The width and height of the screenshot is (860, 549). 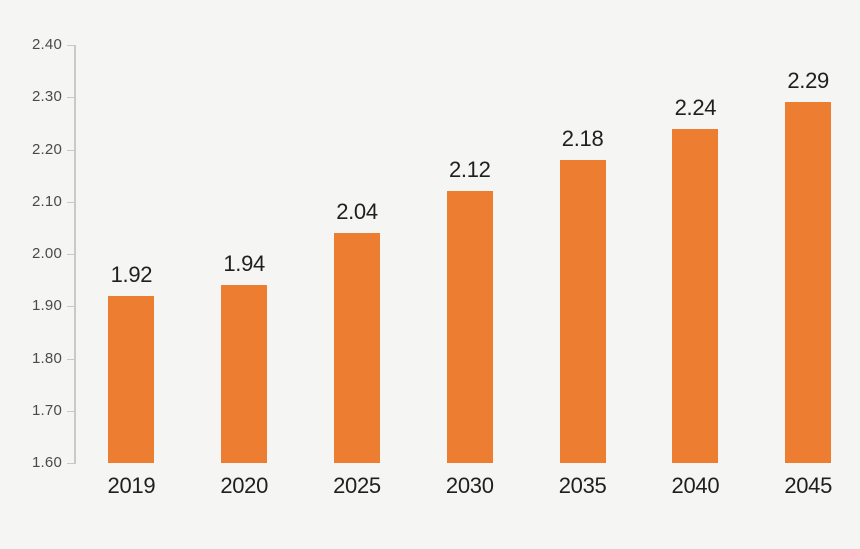 I want to click on x-tick-label: 2019, so click(x=131, y=485).